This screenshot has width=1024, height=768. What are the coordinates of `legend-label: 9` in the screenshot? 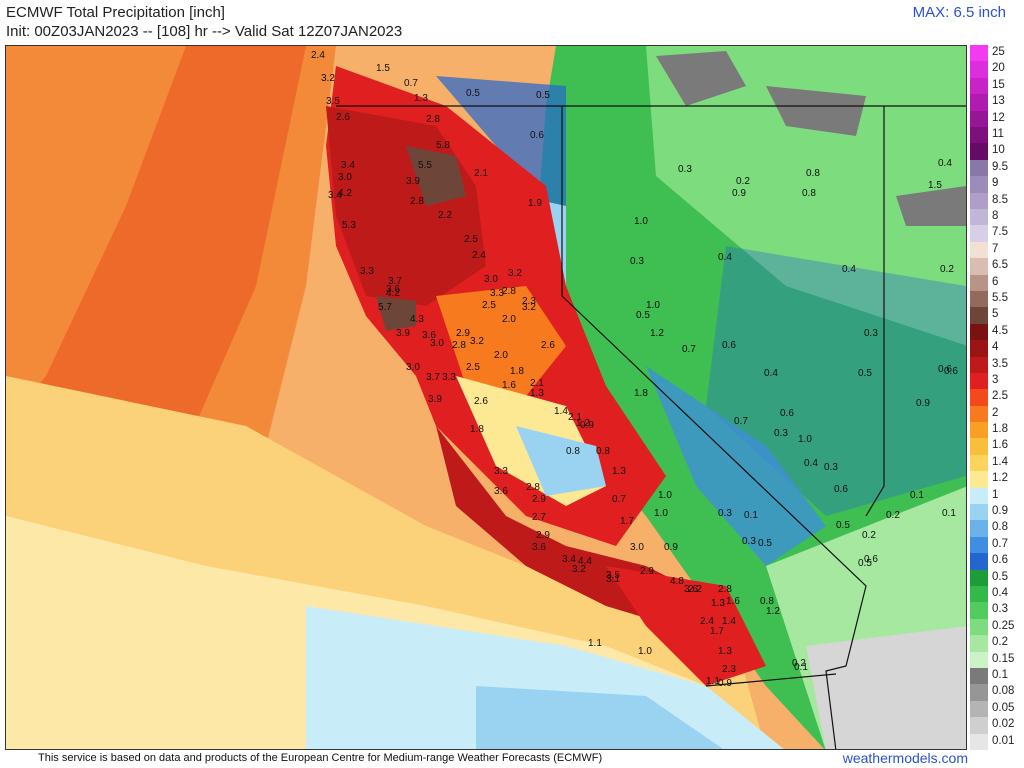 It's located at (995, 183).